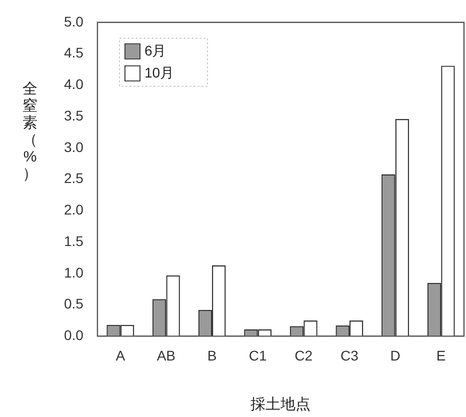 Image resolution: width=466 pixels, height=417 pixels. Describe the element at coordinates (166, 355) in the screenshot. I see `x-tick-label: AB` at that location.